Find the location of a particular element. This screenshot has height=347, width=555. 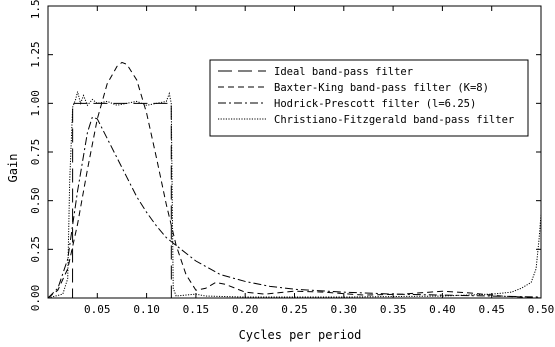

y-tick-label: 0.25 is located at coordinates (35, 249).